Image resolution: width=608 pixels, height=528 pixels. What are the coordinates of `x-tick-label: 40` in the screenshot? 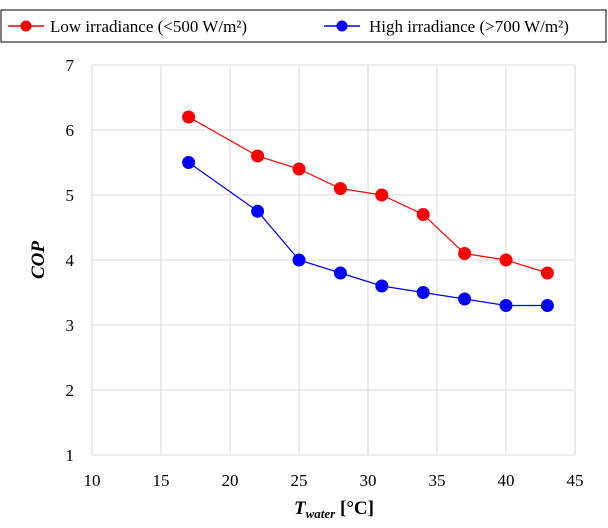 It's located at (506, 480).